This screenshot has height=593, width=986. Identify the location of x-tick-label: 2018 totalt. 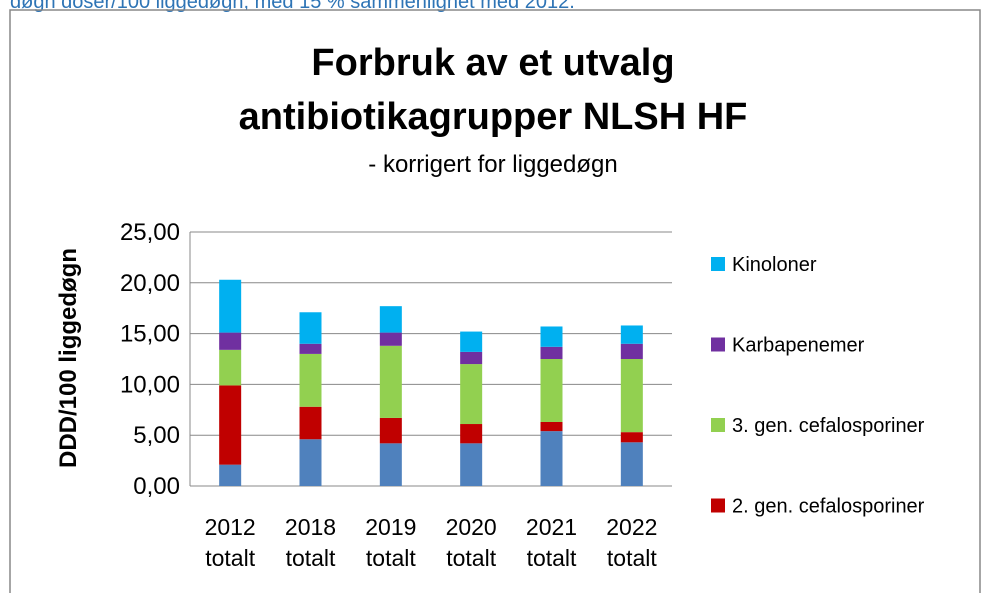
(310, 542).